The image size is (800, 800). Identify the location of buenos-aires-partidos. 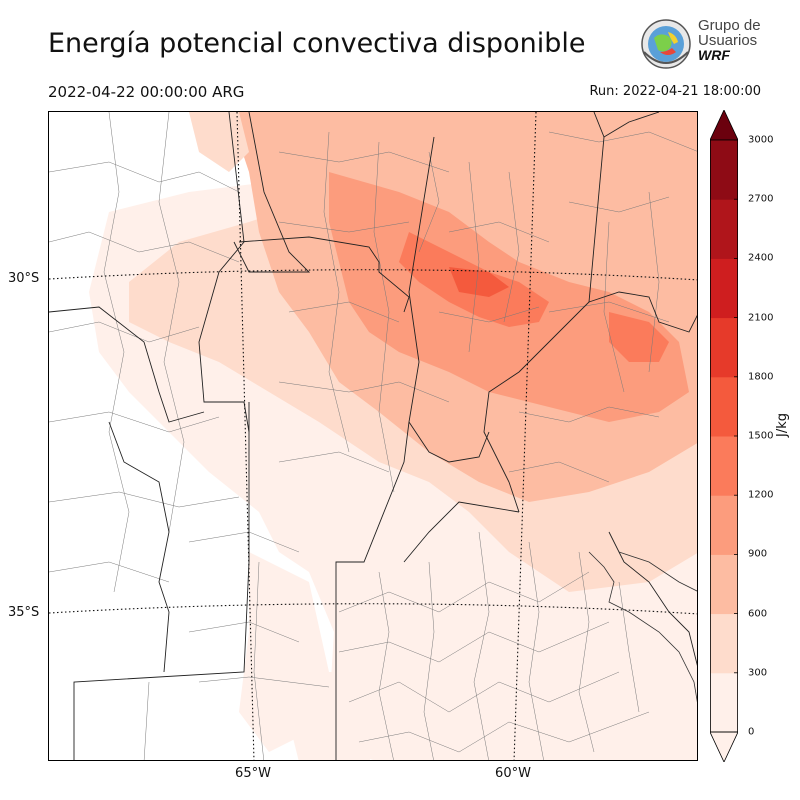
(494, 645).